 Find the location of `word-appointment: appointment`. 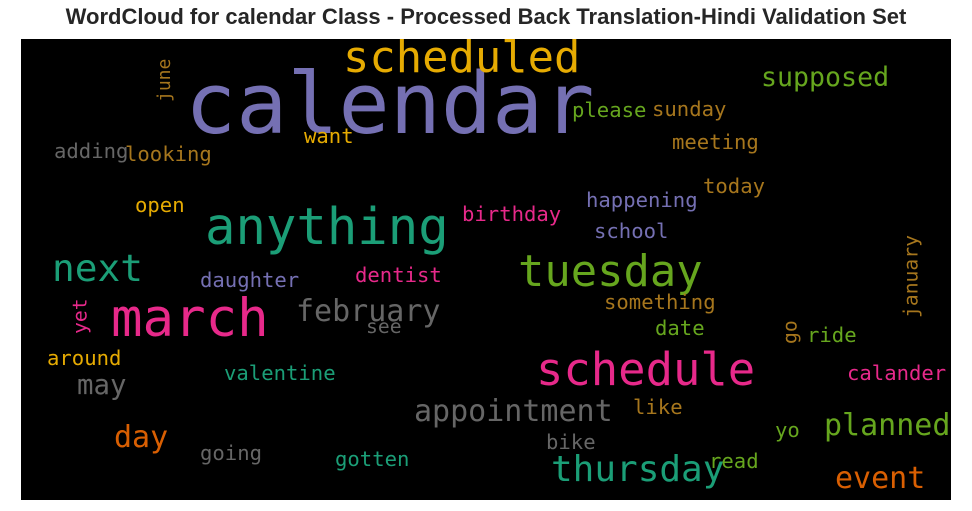

word-appointment: appointment is located at coordinates (513, 411).